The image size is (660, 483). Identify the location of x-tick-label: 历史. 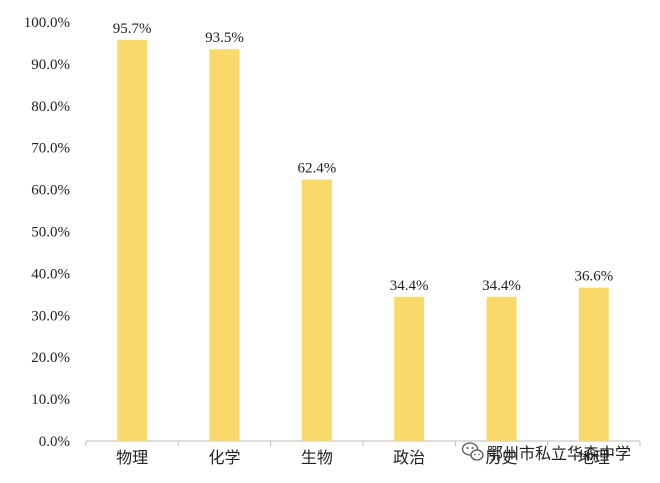
(501, 457).